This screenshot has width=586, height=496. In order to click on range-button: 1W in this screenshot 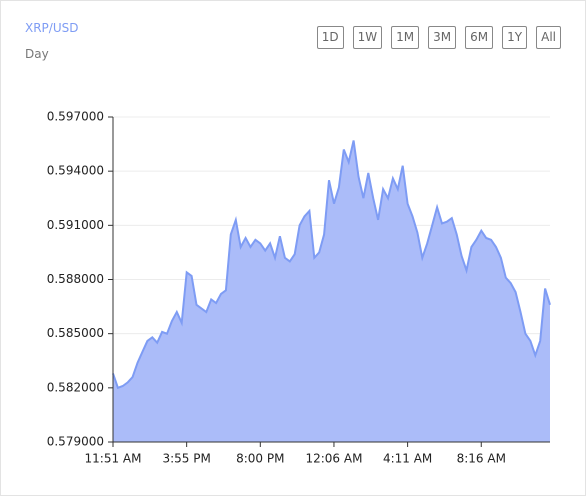, I will do `click(367, 37)`.